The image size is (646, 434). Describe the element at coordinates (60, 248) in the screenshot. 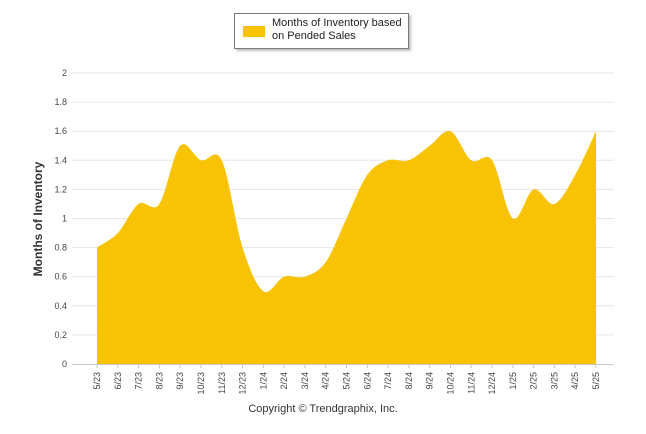

I see `y-tick-label: 0.8` at that location.